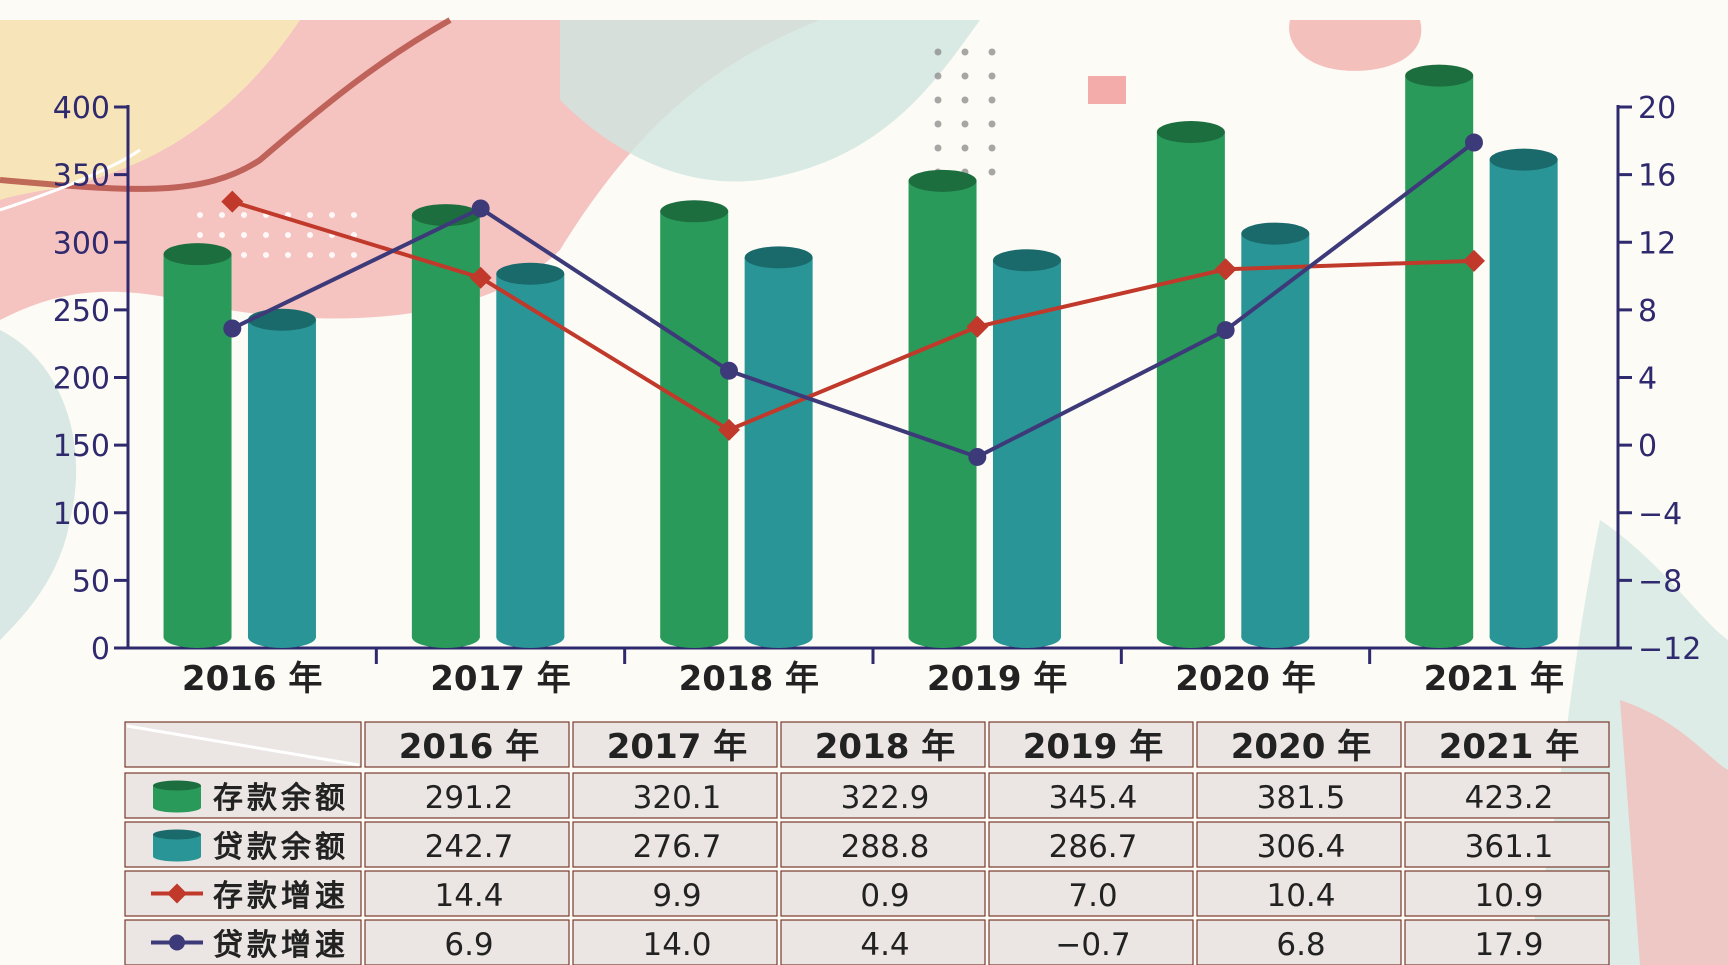 The height and width of the screenshot is (965, 1728). I want to click on table-cell-value: 276.7, so click(677, 847).